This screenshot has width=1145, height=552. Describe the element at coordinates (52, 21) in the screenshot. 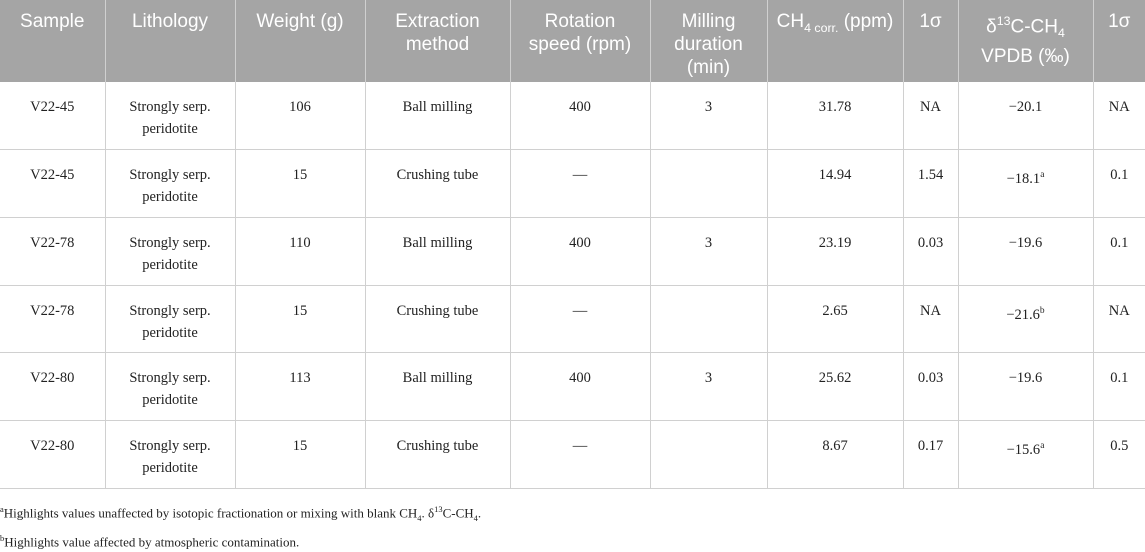

I see `text: Sample` at that location.